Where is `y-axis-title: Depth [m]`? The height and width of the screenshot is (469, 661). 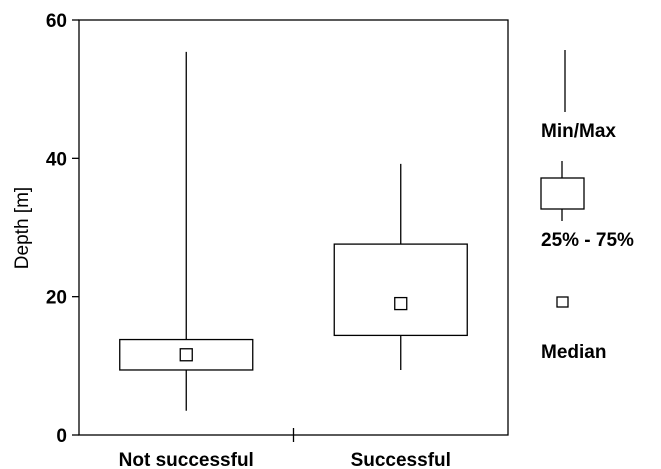
y-axis-title: Depth [m] is located at coordinates (22, 228).